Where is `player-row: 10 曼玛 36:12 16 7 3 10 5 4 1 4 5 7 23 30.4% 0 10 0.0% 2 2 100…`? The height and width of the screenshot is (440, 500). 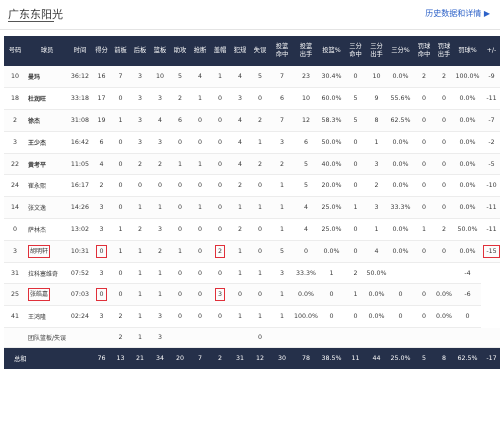 player-row: 10 曼玛 36:12 16 7 3 10 5 4 1 4 5 7 23 30.4% 0 10 0.0% 2 2 100… is located at coordinates (252, 77).